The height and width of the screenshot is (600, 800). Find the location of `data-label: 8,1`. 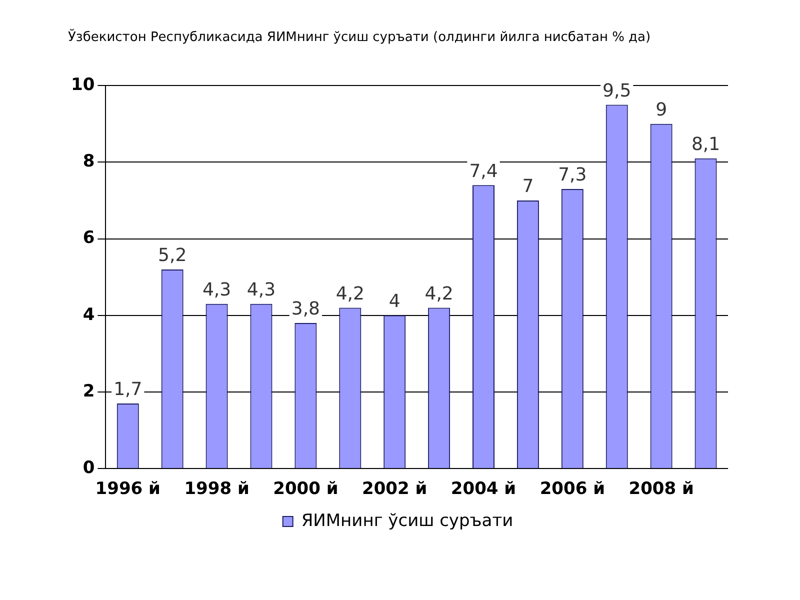

data-label: 8,1 is located at coordinates (705, 145).